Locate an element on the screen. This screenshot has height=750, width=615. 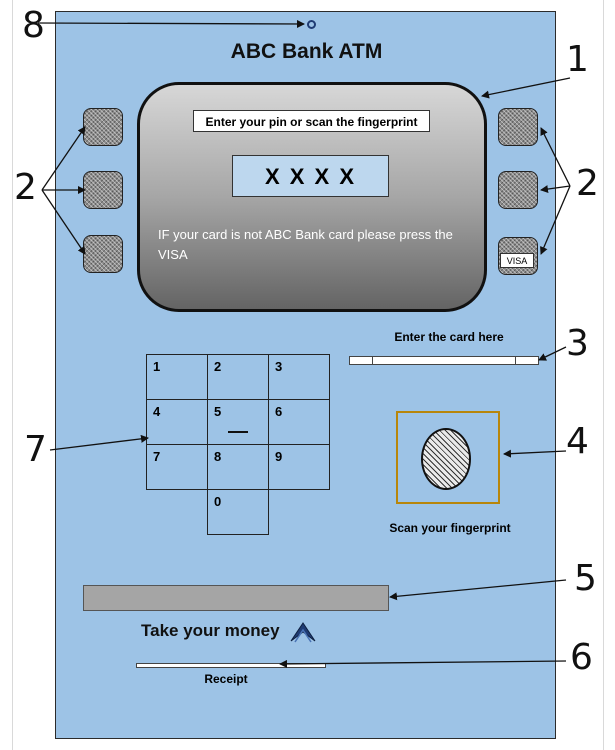
callout-1: 1 is located at coordinates (577, 59).